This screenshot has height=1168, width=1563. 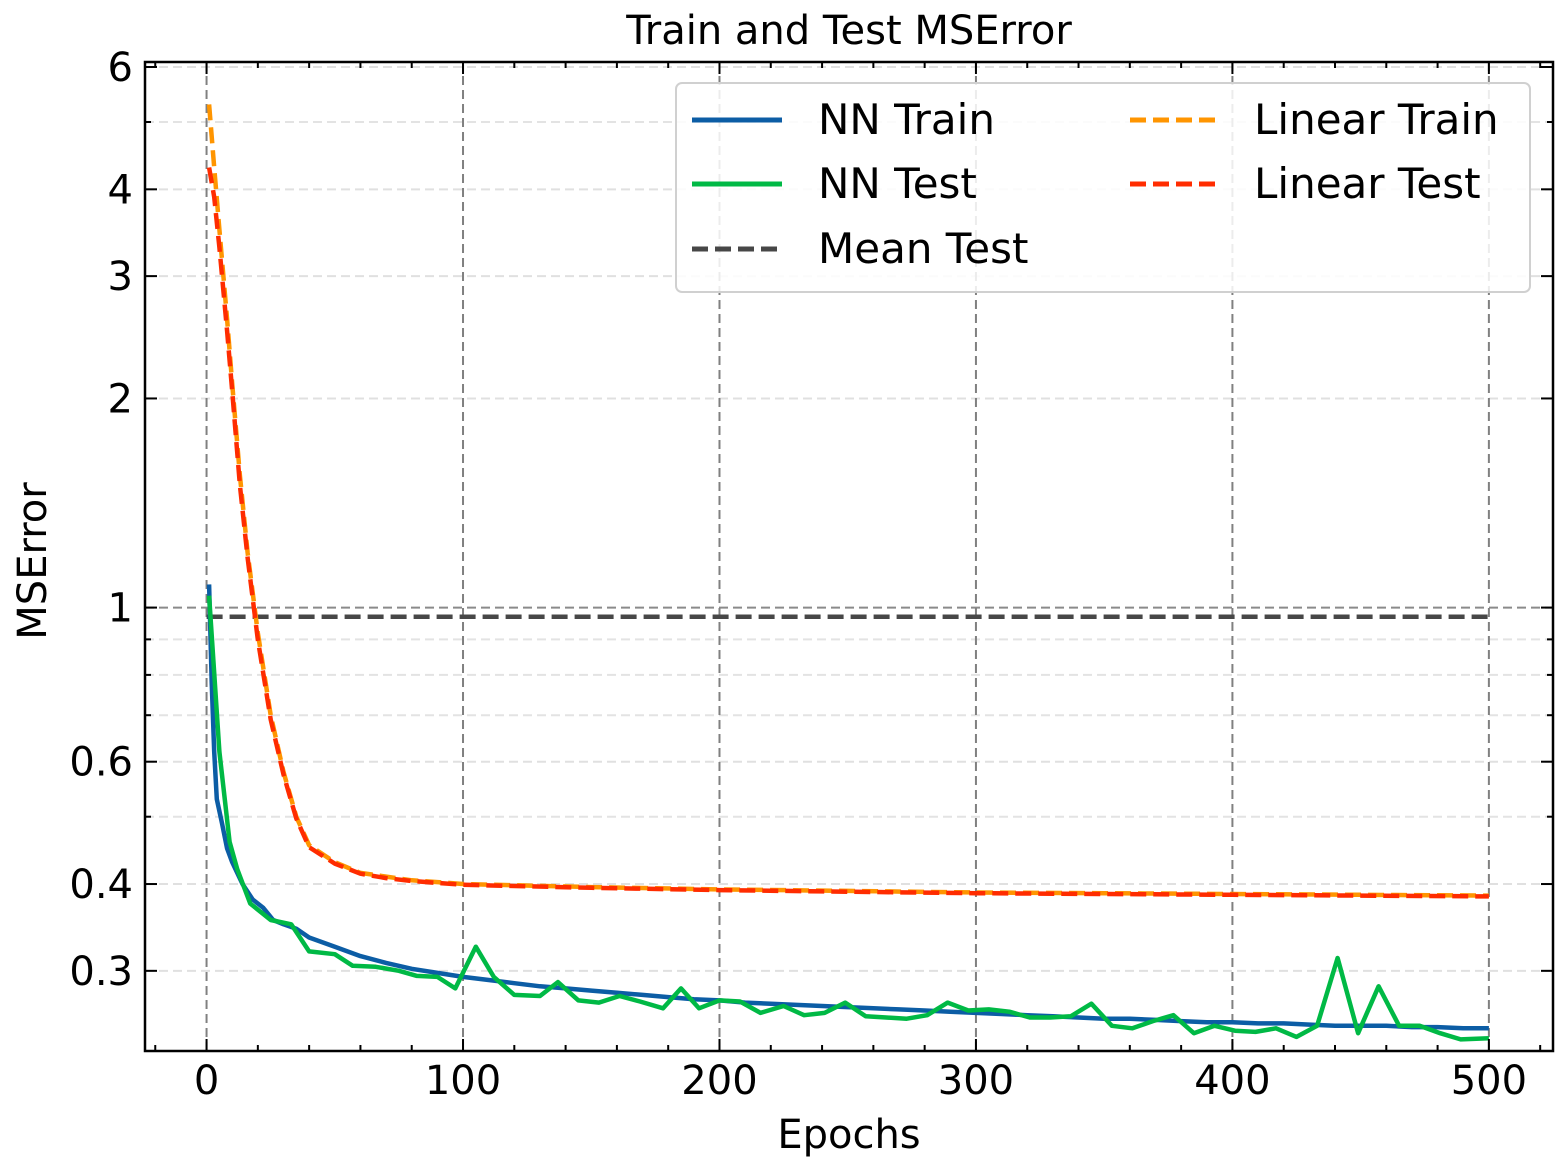 I want to click on x-axis-label: Epochs, so click(x=848, y=1135).